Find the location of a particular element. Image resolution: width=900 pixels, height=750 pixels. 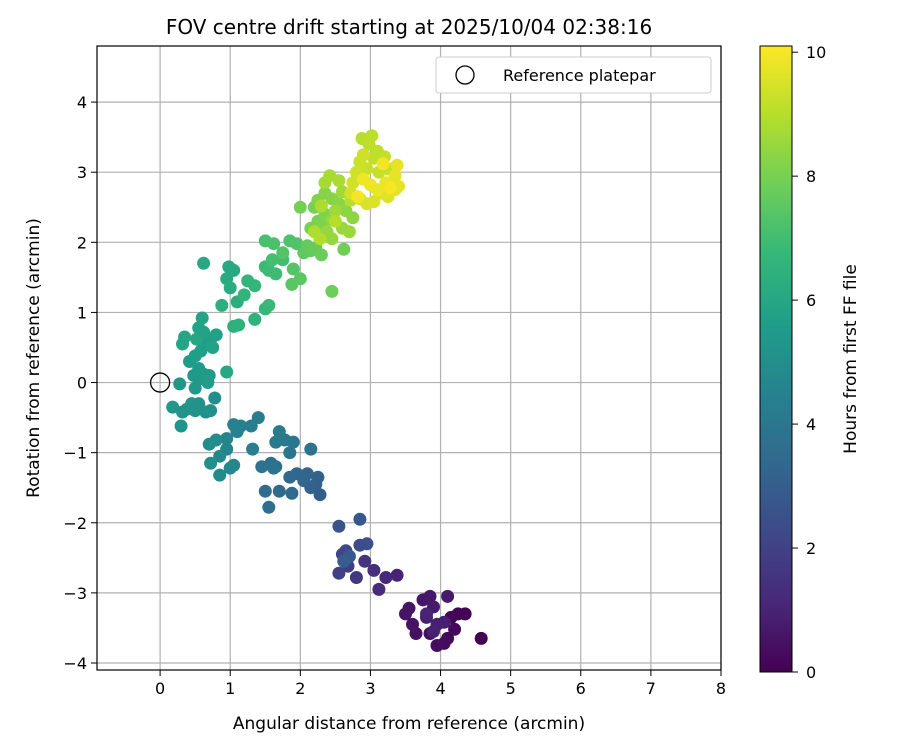

x-axis-label: Angular distance from reference (arcmin) is located at coordinates (409, 724).